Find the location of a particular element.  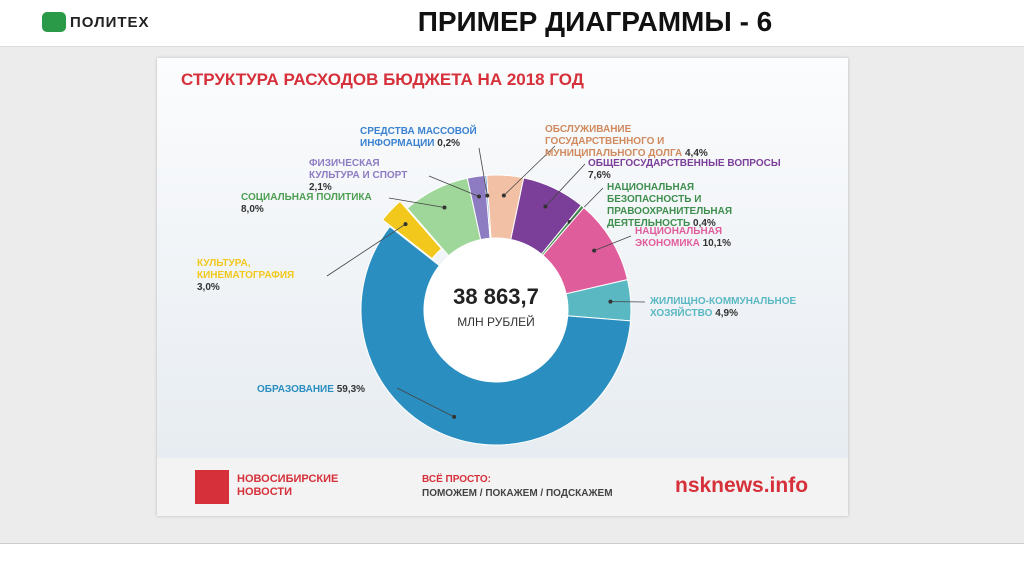

slice-label: НАЦИОНАЛЬНАЯ ЭКОНОМИКА 10,1% is located at coordinates (695, 238).